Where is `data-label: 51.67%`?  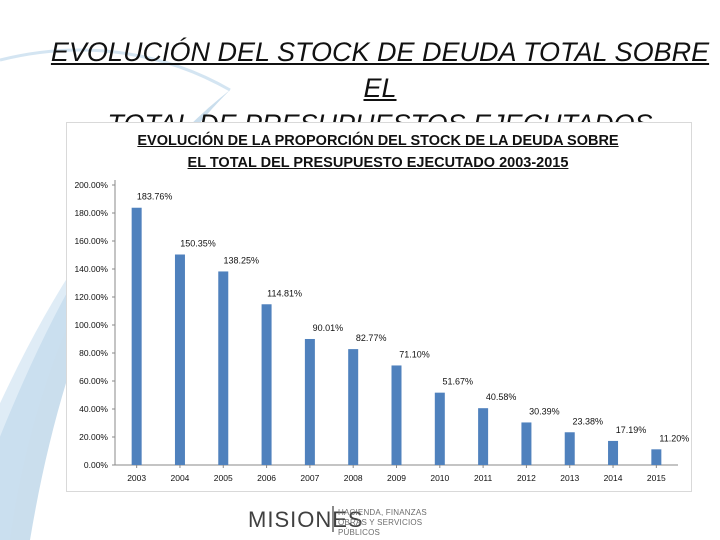
data-label: 51.67% is located at coordinates (458, 382).